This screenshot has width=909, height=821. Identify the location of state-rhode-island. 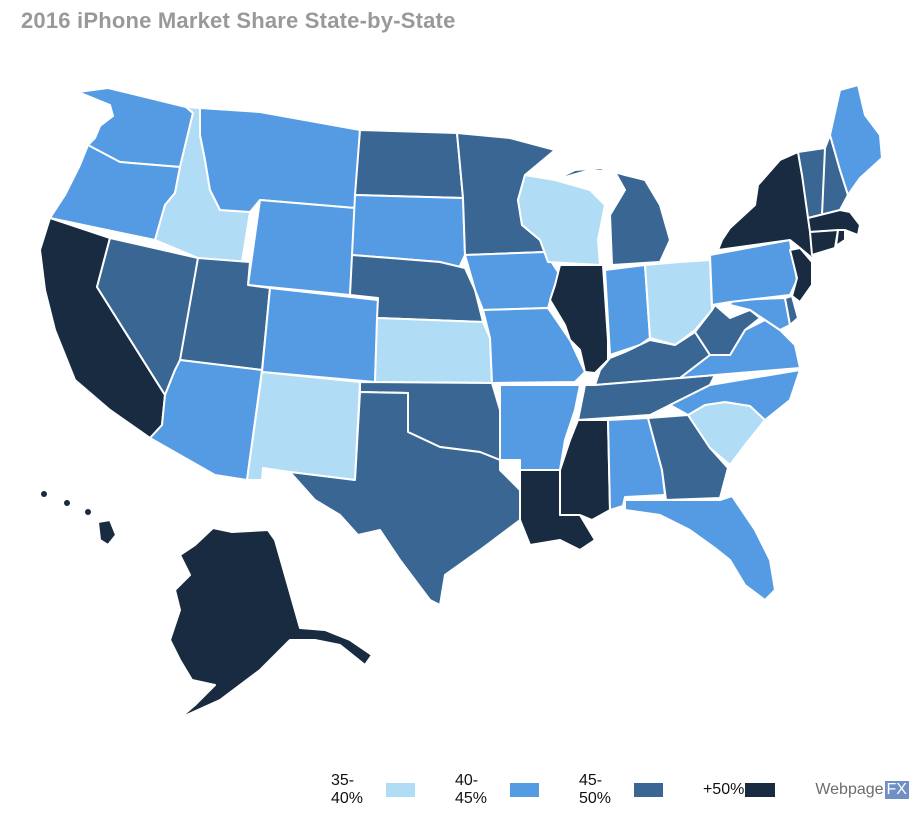
(840, 238).